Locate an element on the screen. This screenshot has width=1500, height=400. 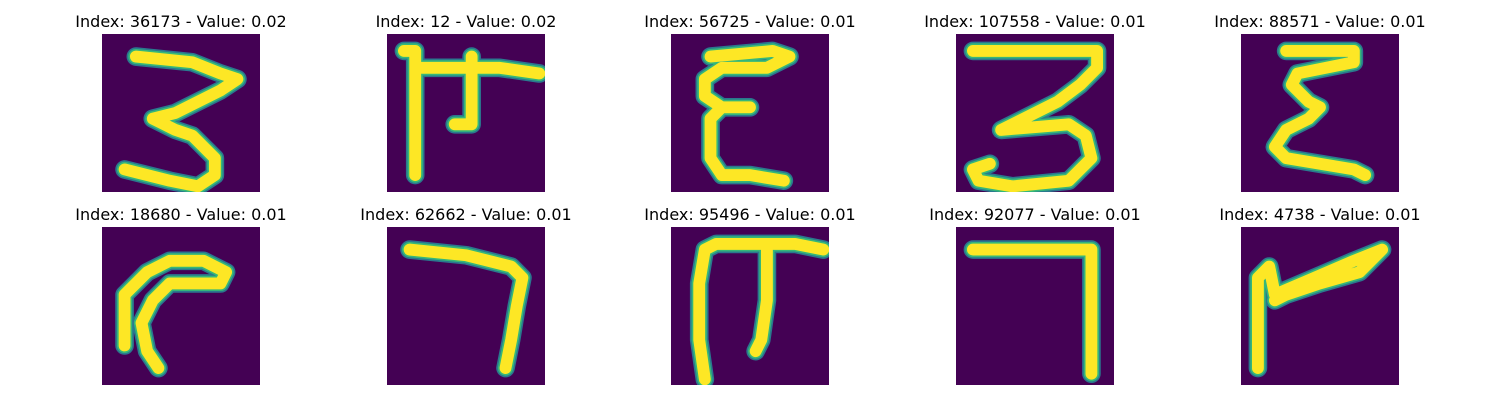
panel-title: Index: 95496 - Value: 0.01 is located at coordinates (750, 214).